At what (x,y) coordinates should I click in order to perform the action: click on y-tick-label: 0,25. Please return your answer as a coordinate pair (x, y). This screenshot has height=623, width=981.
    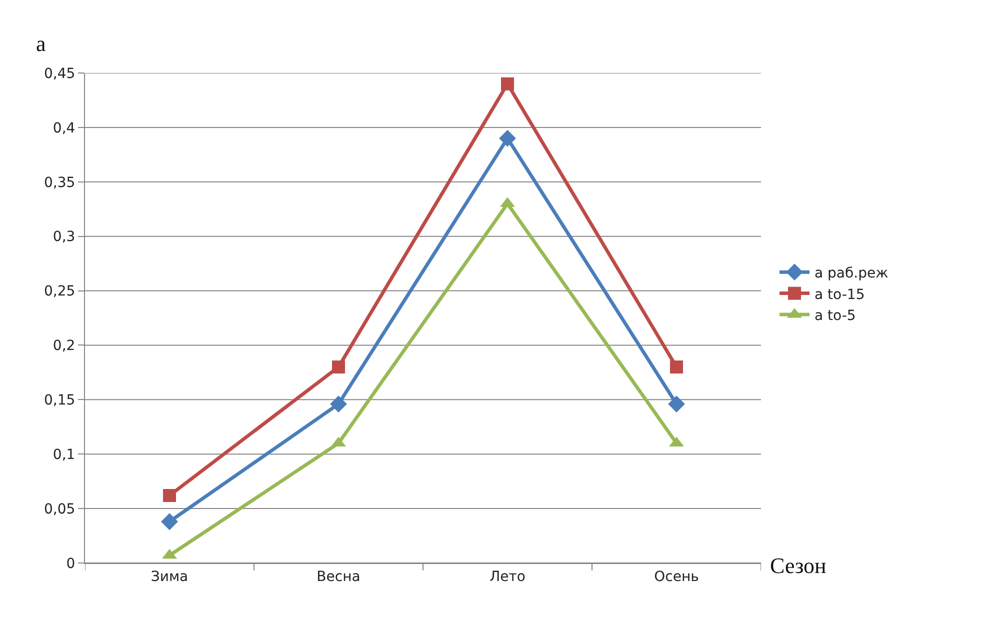
    Looking at the image, I should click on (60, 292).